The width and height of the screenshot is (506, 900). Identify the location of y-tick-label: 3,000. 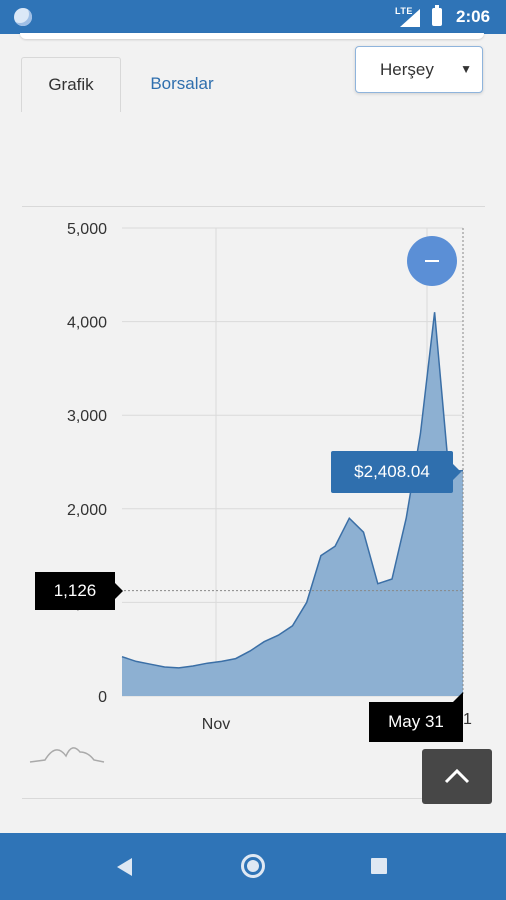
(87, 416).